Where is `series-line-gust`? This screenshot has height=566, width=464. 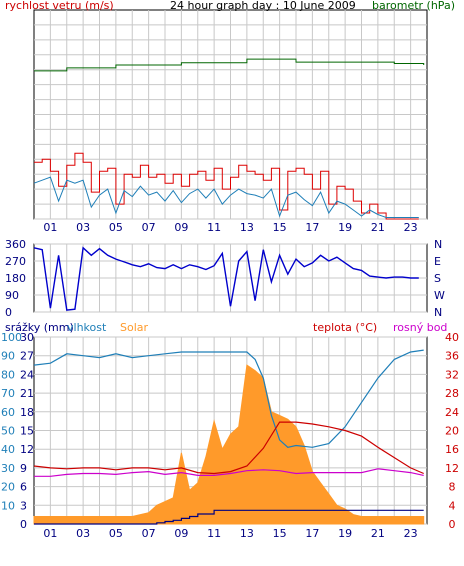 series-line-gust is located at coordinates (226, 186).